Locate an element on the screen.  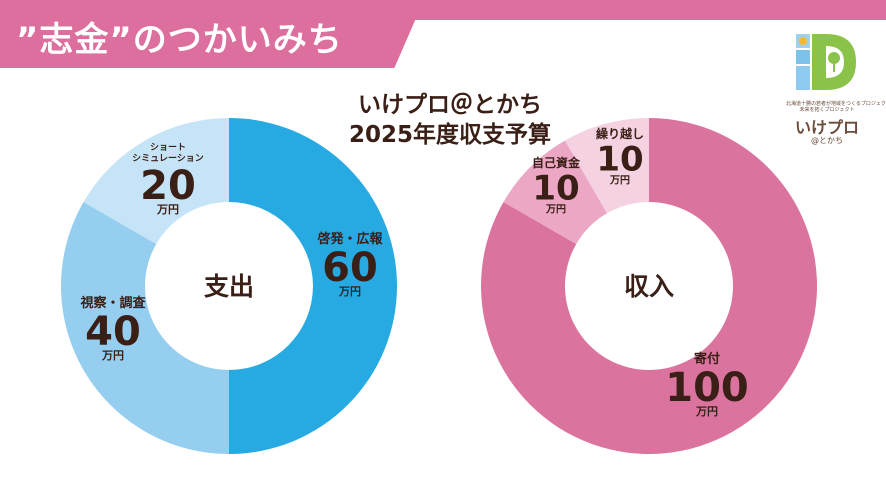
subtitle-line-1: いけプロ＠とかち is located at coordinates (450, 105).